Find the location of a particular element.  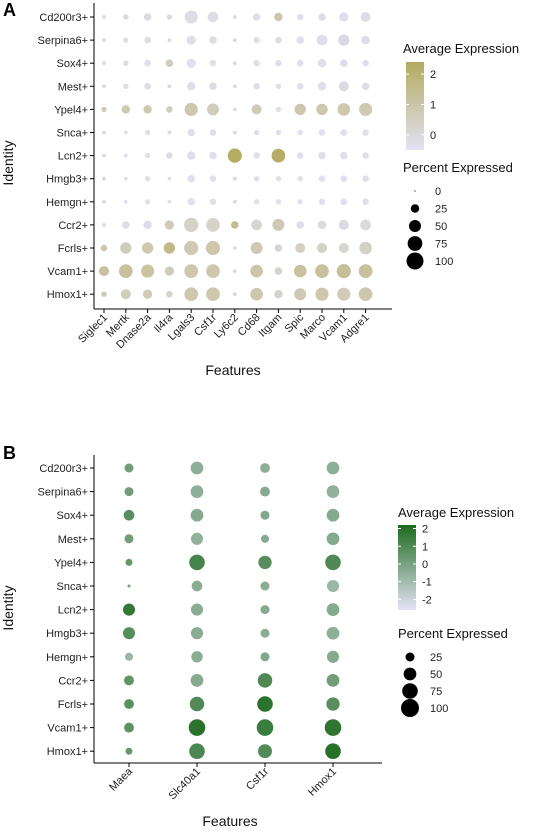

x-tick-label: Hmox1 is located at coordinates (322, 782).